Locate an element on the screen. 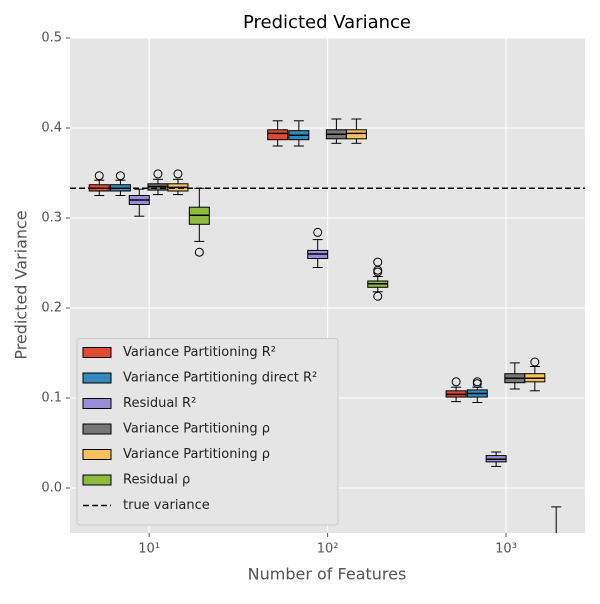 The width and height of the screenshot is (600, 604). y-axis-label: Predicted Variance is located at coordinates (21, 284).